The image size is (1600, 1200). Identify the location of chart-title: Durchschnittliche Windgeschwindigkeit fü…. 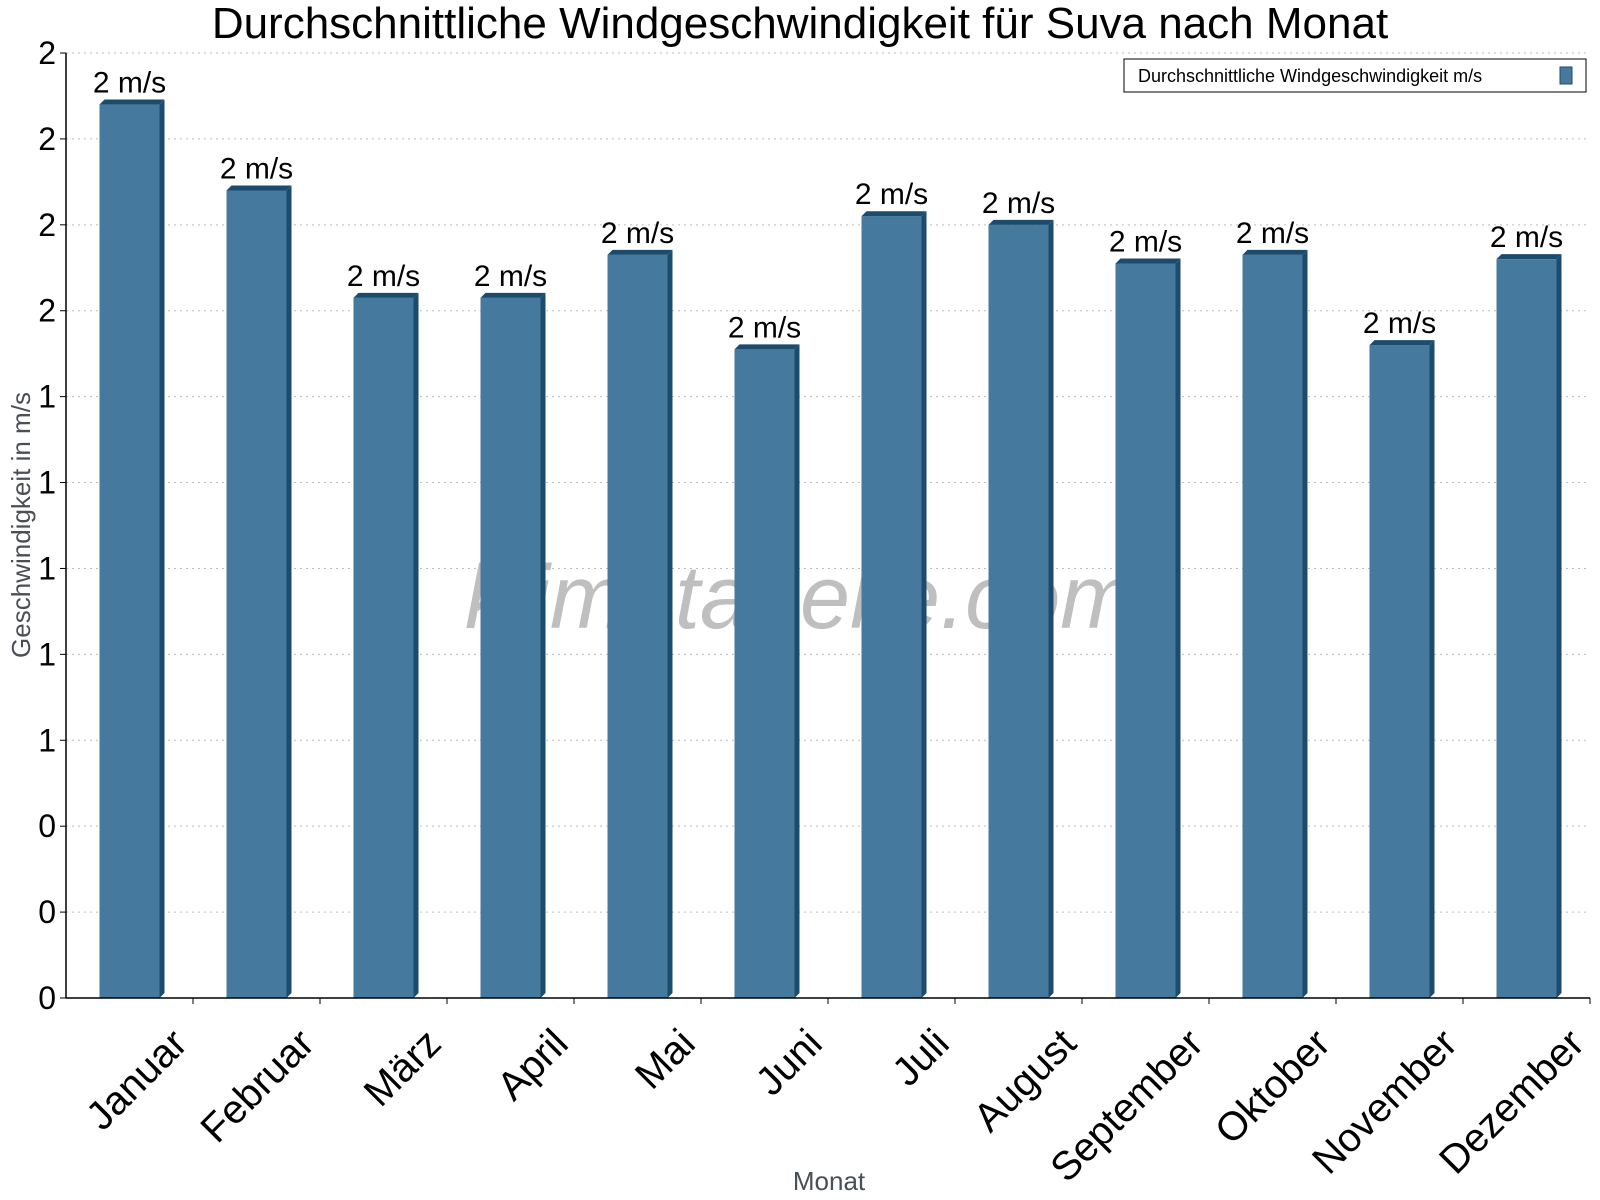
(800, 24).